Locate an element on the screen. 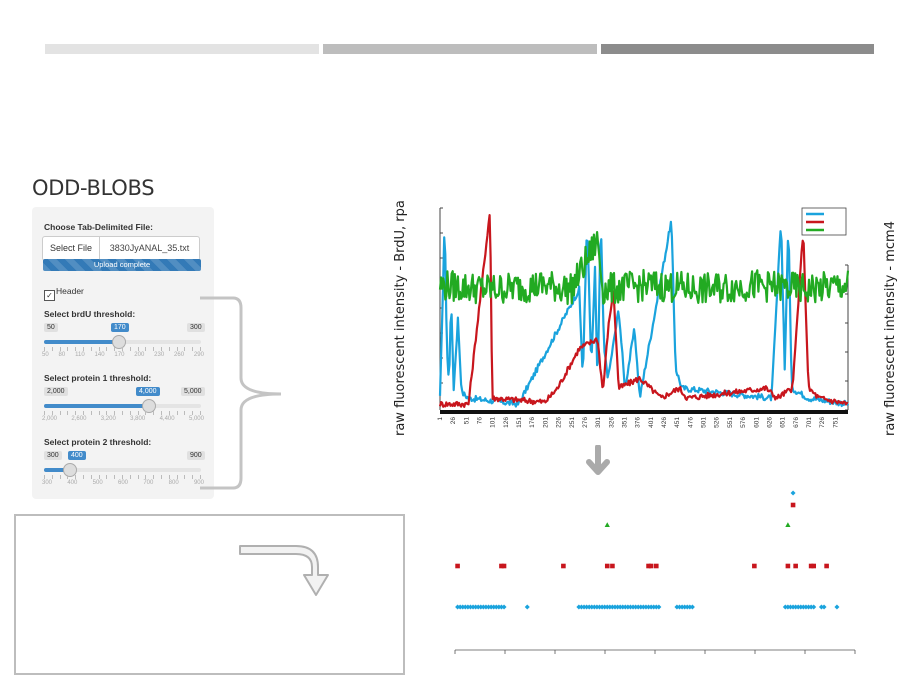 The width and height of the screenshot is (919, 690). x-tick-label: 126 is located at coordinates (506, 422).